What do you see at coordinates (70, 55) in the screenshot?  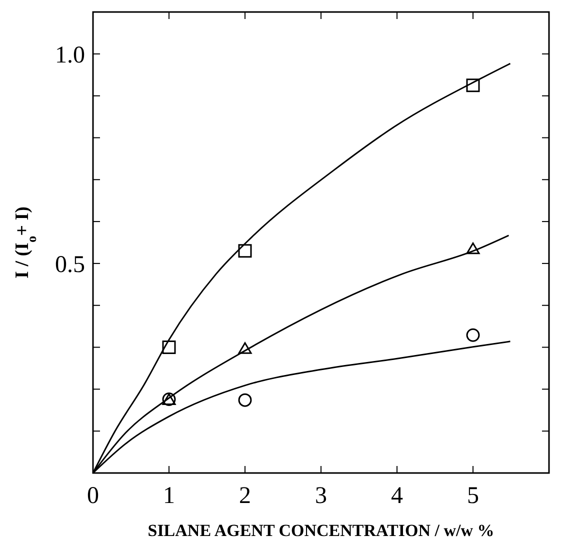 I see `y-tick-label: 1.0` at bounding box center [70, 55].